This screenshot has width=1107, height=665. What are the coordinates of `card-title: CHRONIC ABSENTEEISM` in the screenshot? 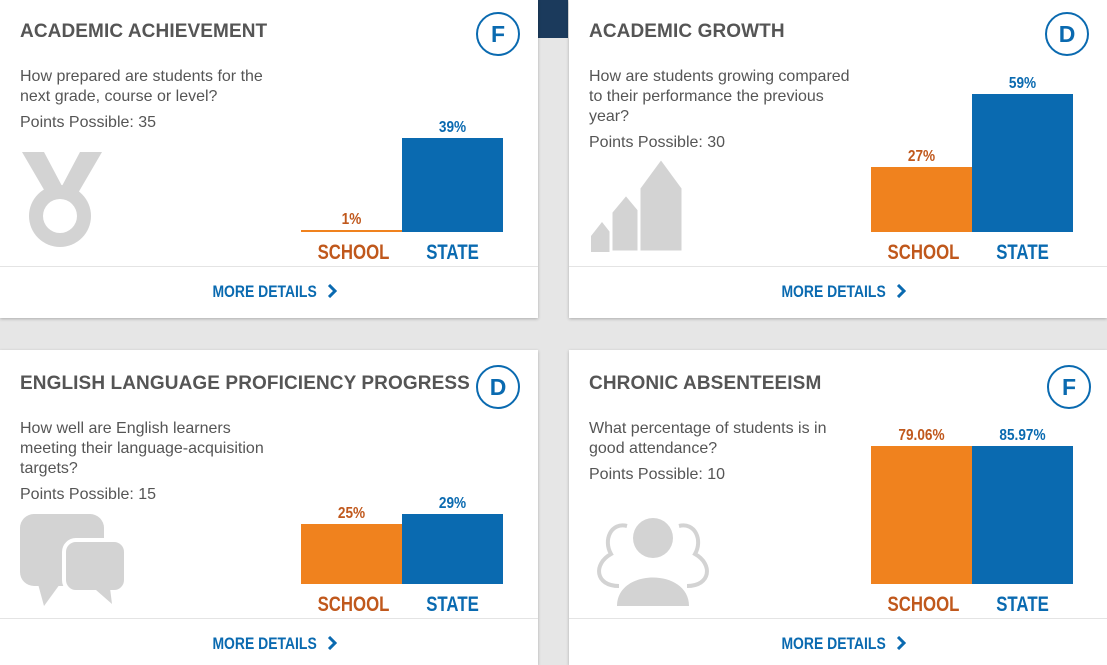 It's located at (705, 383).